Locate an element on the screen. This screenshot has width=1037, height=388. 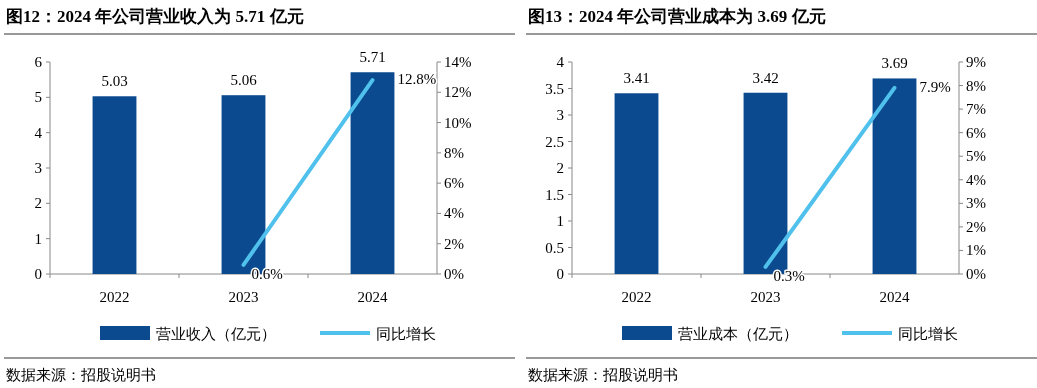
y2-tick-label: 10% is located at coordinates (458, 122).